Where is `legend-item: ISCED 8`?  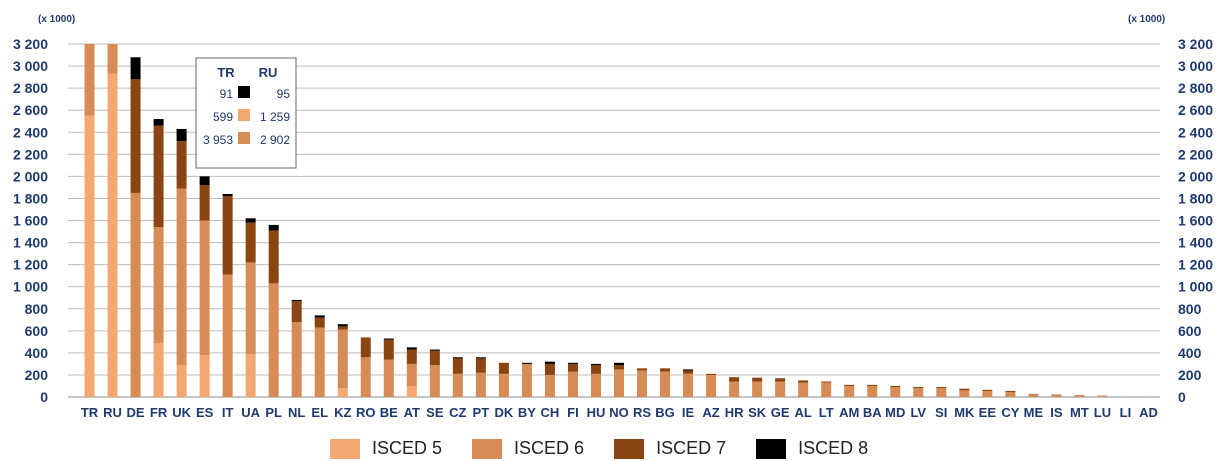
legend-item: ISCED 8 is located at coordinates (812, 448).